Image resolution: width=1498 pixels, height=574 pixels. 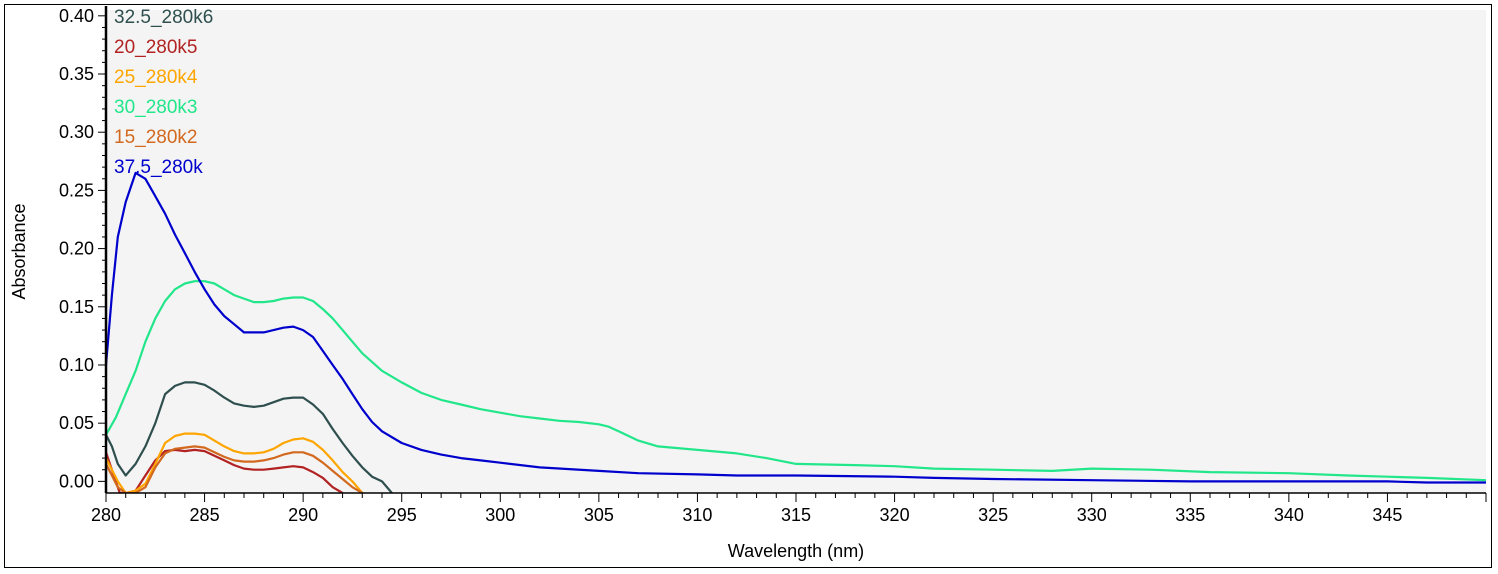 What do you see at coordinates (158, 167) in the screenshot?
I see `legend-entry: 37.5_280k` at bounding box center [158, 167].